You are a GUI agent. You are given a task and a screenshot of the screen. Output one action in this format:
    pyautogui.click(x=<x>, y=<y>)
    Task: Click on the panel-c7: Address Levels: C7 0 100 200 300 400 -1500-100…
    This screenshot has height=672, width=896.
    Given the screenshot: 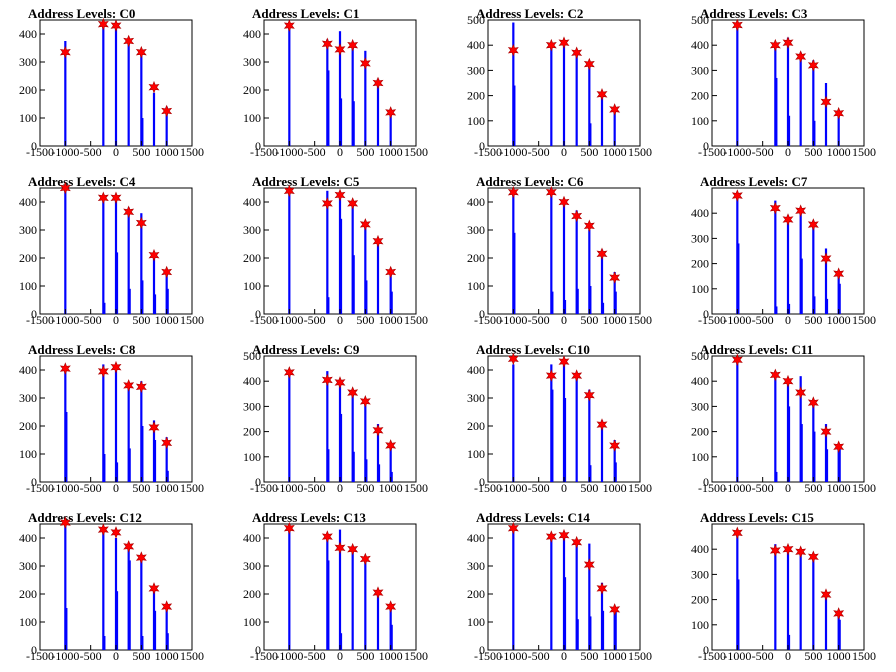 What is the action you would take?
    pyautogui.click(x=783, y=250)
    